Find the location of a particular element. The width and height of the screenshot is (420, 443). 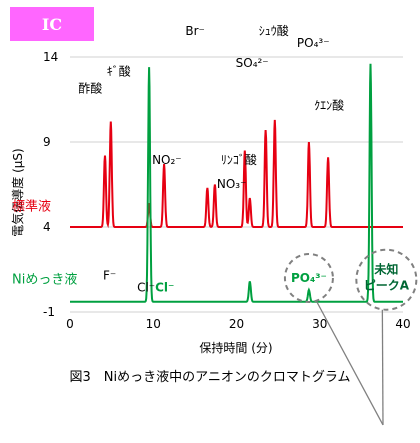

ic-badge: IC is located at coordinates (52, 24).